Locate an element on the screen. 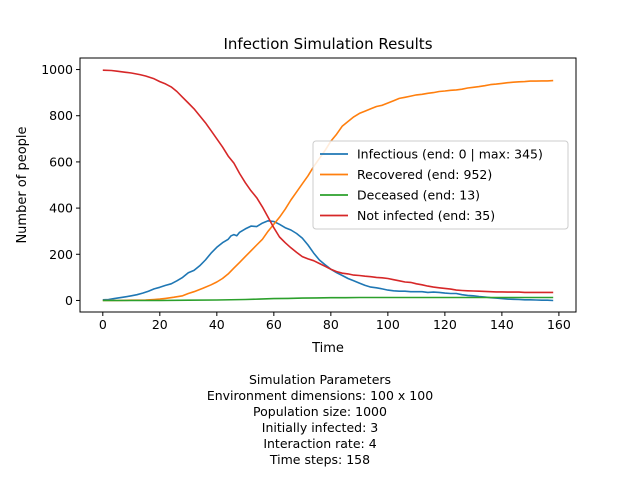  parameter-line: Environment dimensions: 100 x 100 is located at coordinates (320, 395).